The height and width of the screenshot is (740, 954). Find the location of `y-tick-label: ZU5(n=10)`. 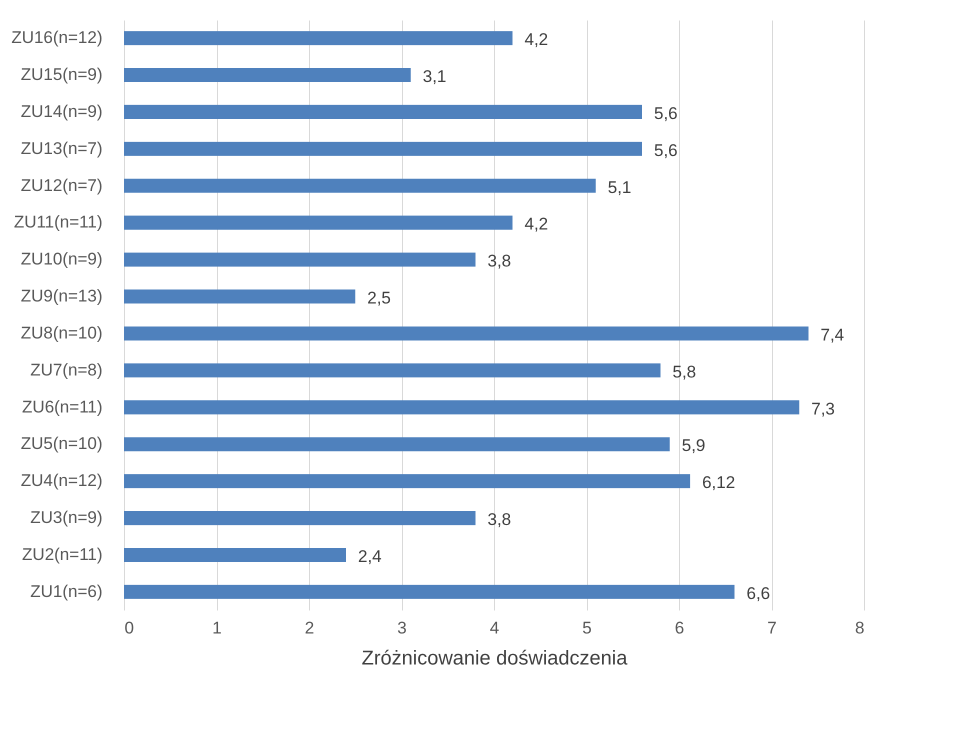

y-tick-label: ZU5(n=10) is located at coordinates (61, 444).